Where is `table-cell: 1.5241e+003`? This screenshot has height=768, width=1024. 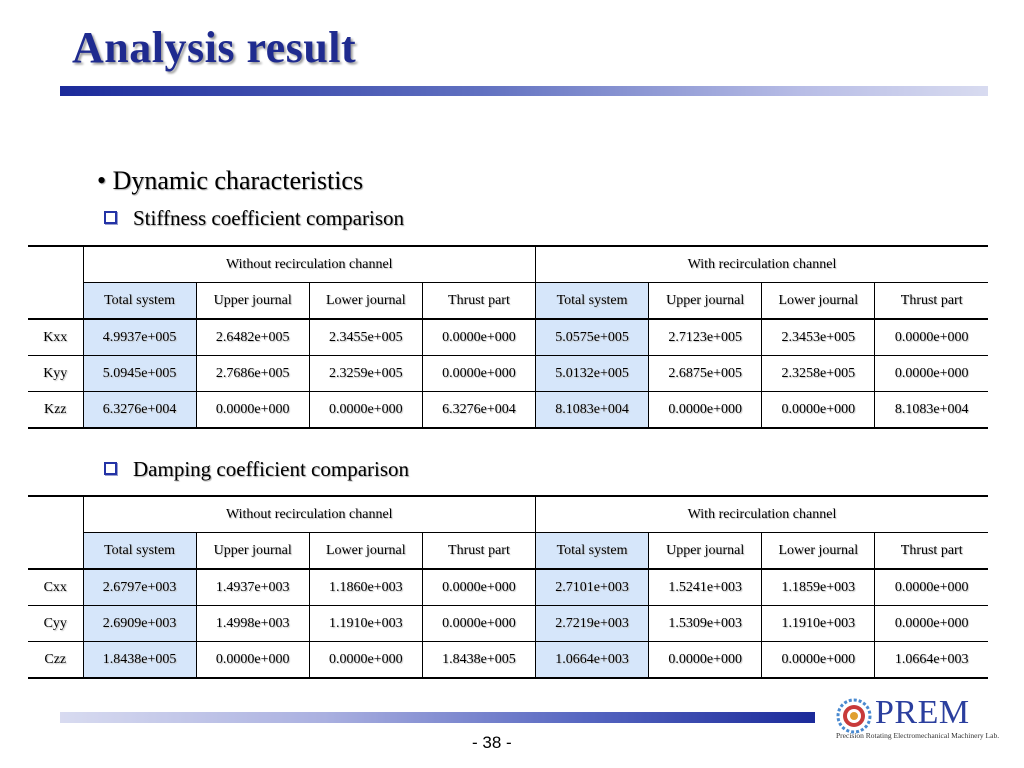 table-cell: 1.5241e+003 is located at coordinates (705, 587).